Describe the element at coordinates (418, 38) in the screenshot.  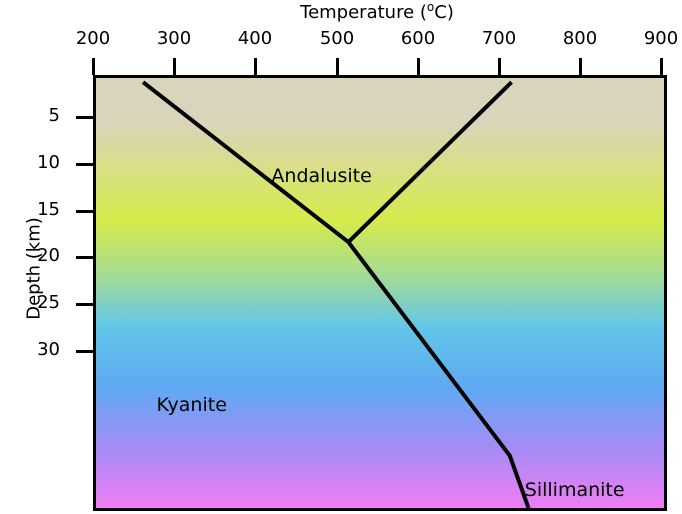
I see `x-tick-label-600: 600` at that location.